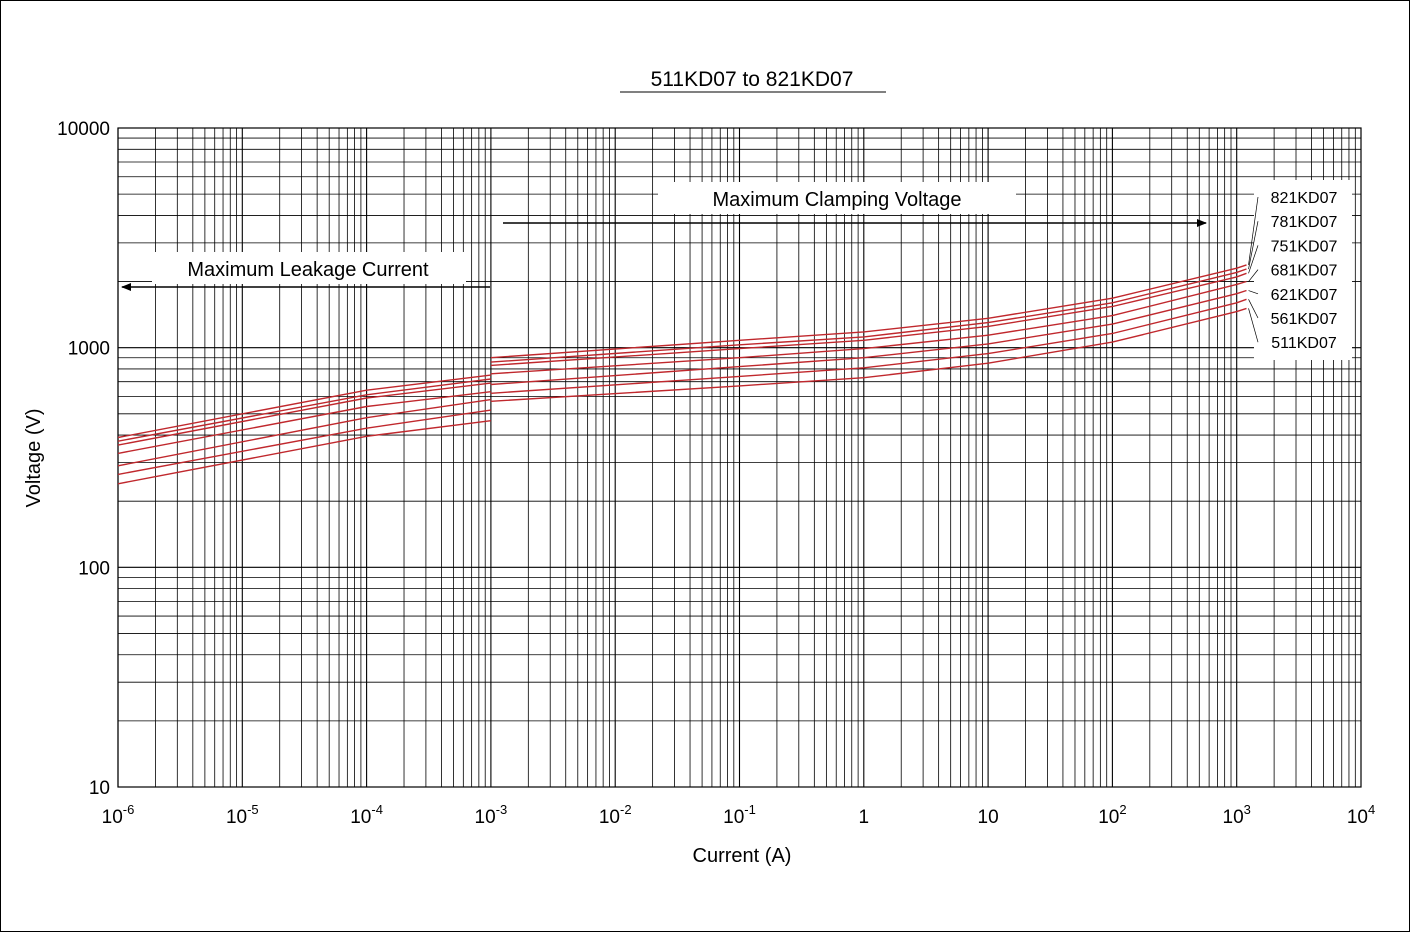  What do you see at coordinates (1304, 319) in the screenshot?
I see `series-label: 561KD07` at bounding box center [1304, 319].